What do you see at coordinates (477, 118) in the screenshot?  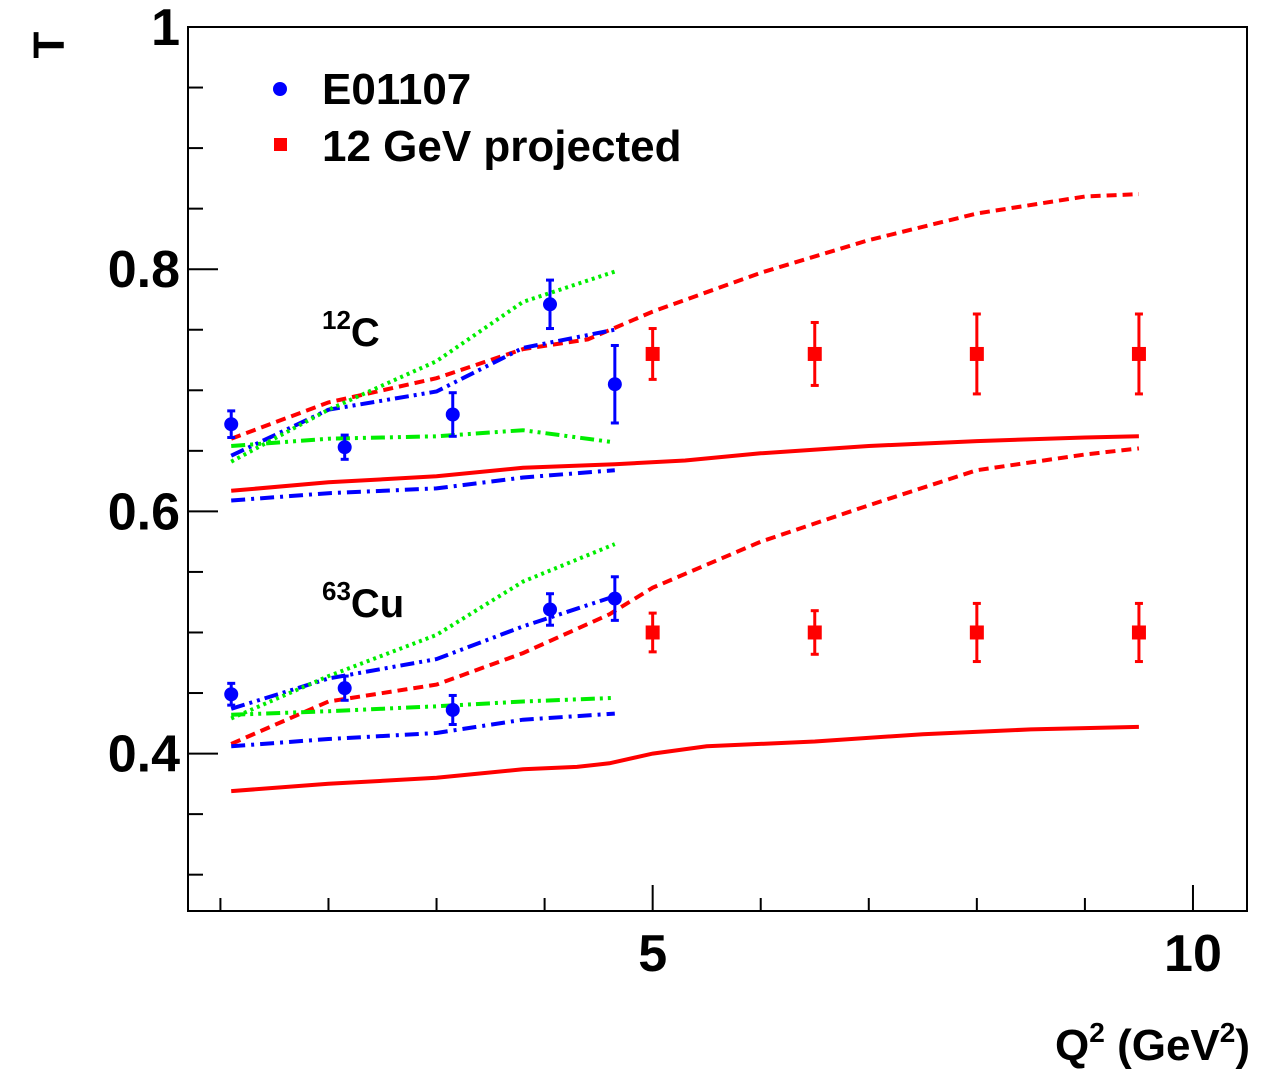 I see `legend: E01107 12 GeV projected` at bounding box center [477, 118].